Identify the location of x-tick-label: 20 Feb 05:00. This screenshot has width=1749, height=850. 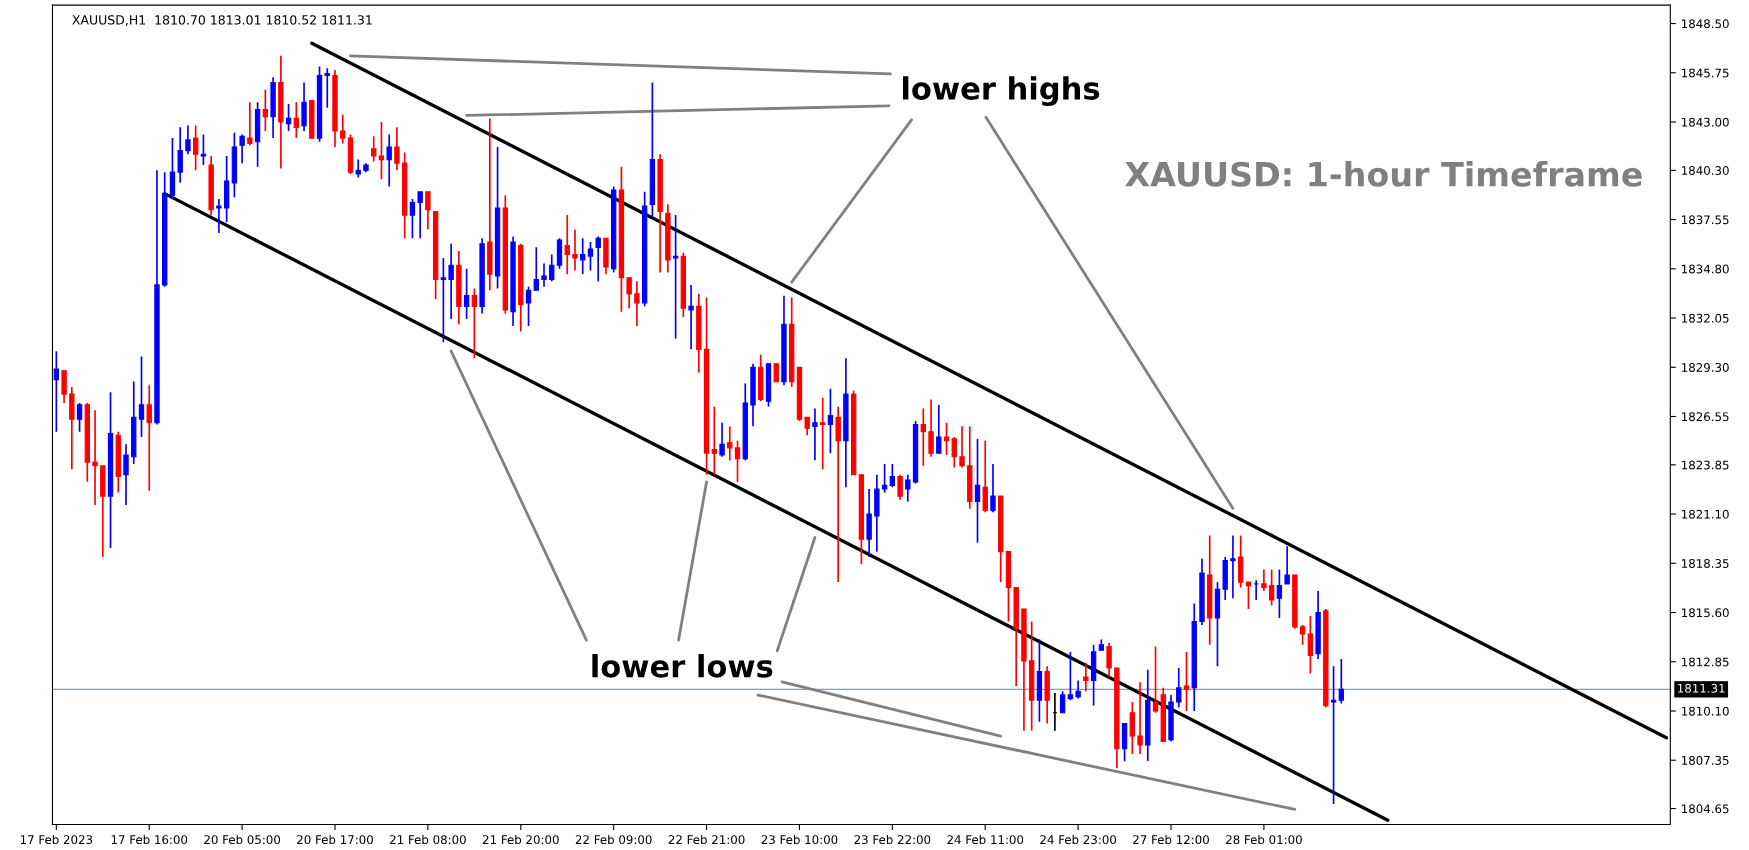
(242, 839).